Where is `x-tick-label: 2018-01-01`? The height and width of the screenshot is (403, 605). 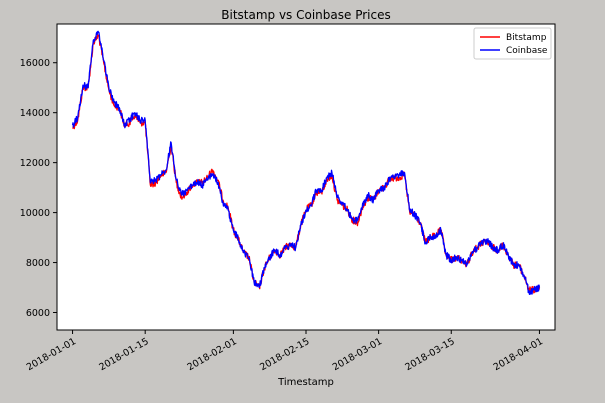
x-tick-label: 2018-01-01 is located at coordinates (51, 354).